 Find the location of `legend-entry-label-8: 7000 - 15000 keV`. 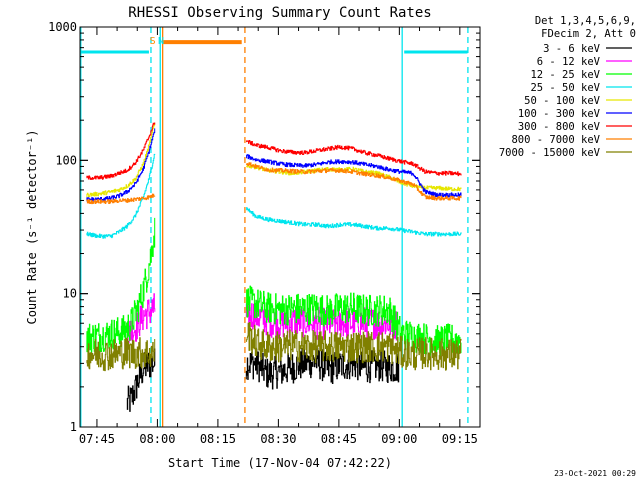

legend-entry-label-8: 7000 - 15000 keV is located at coordinates (550, 153).